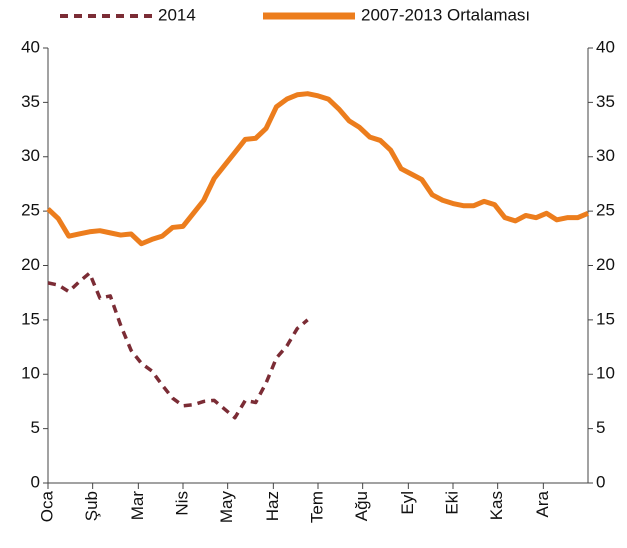 The width and height of the screenshot is (627, 548). Describe the element at coordinates (445, 14) in the screenshot. I see `legend-label: 2007-2013 Ortalaması` at that location.